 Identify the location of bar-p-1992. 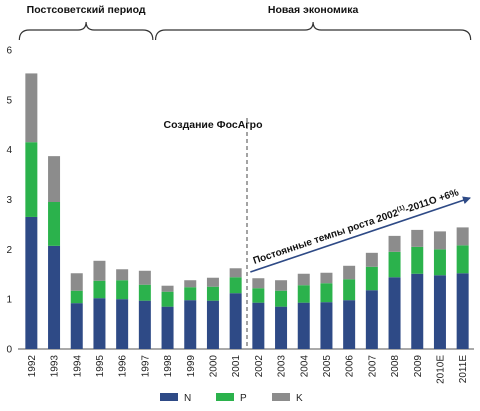
(31, 179).